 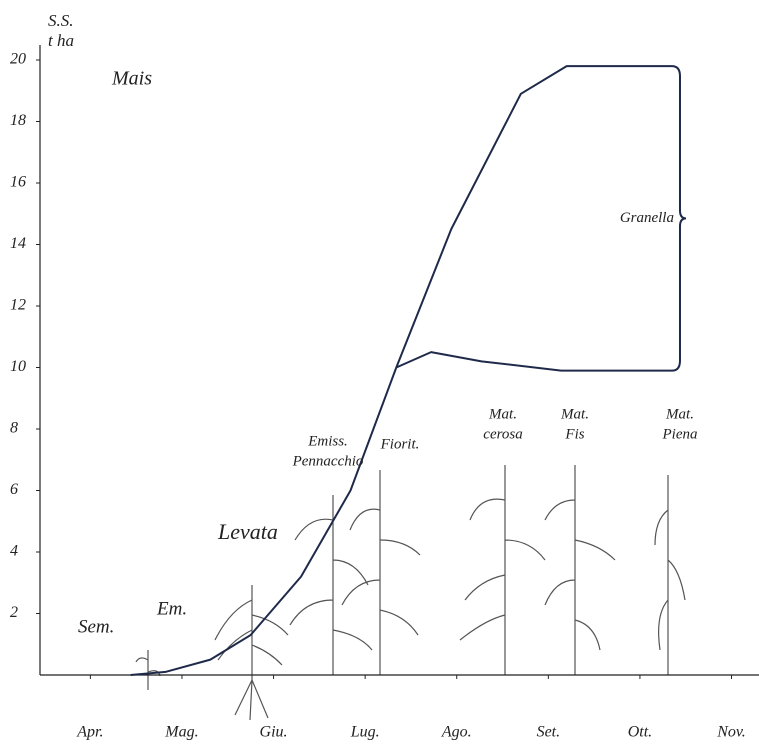 I want to click on y-tick-label: 4, so click(x=14, y=551).